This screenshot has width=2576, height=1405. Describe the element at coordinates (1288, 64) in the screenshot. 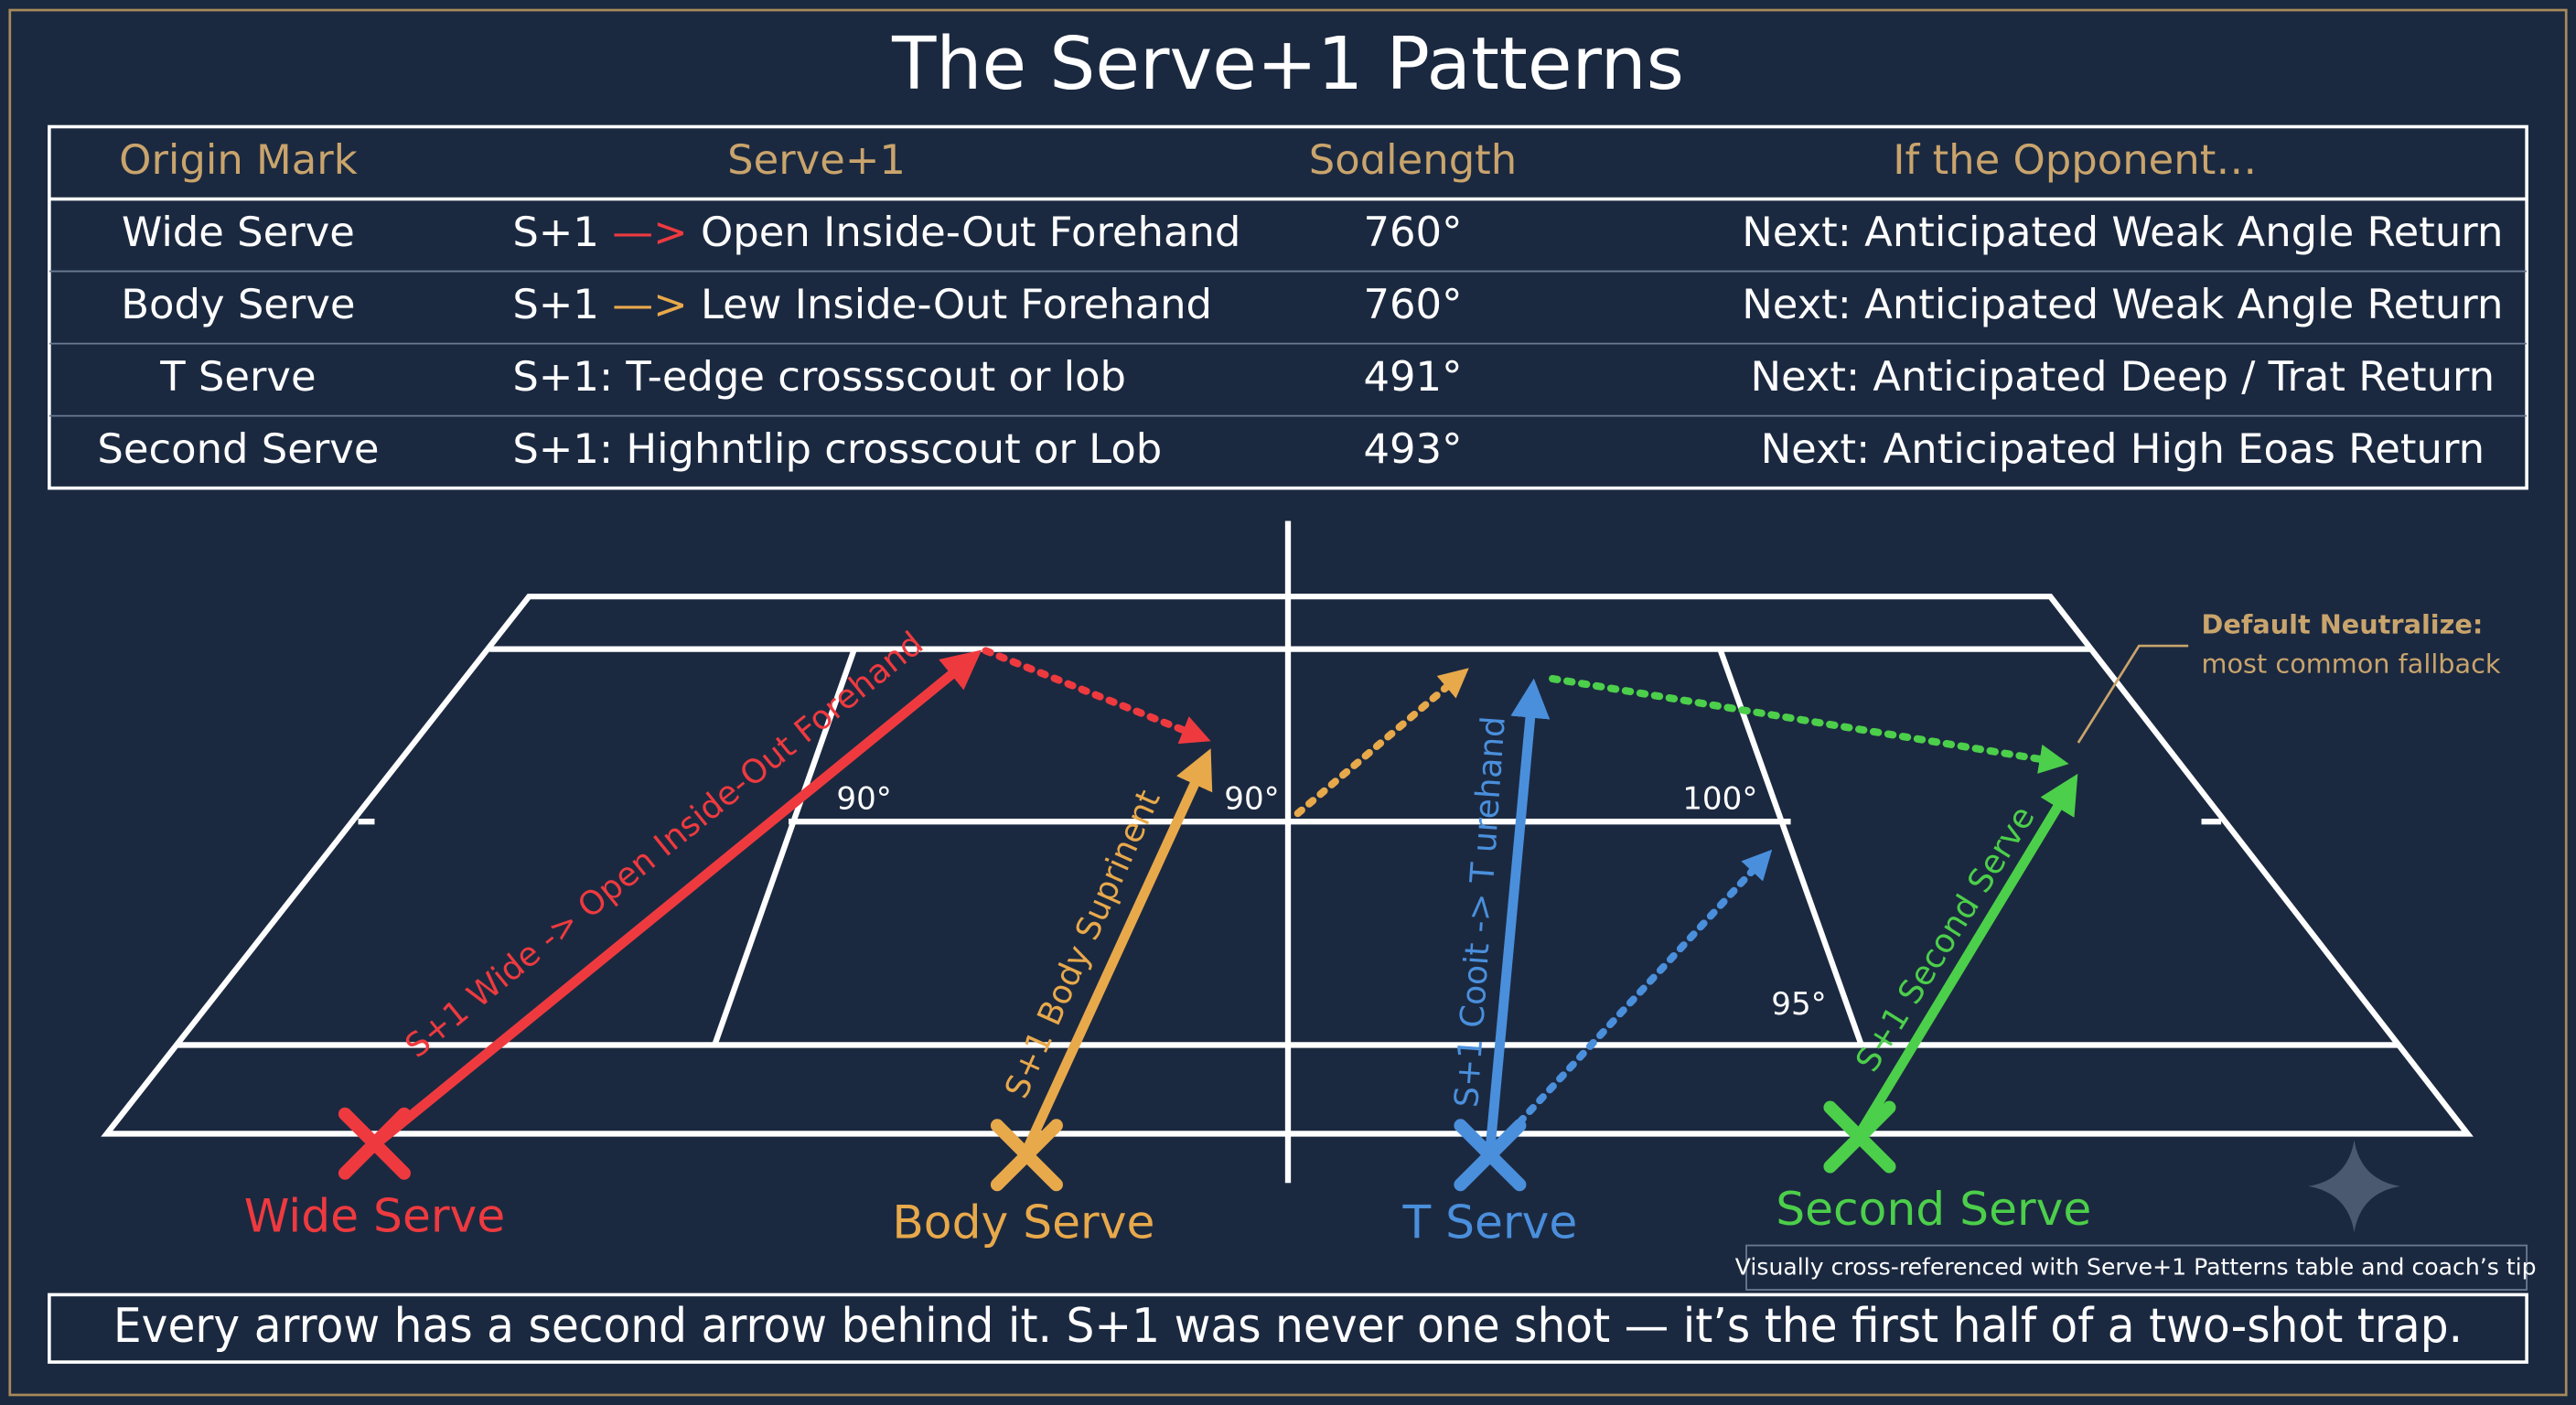

I see `title: The Serve+1 Patterns` at that location.